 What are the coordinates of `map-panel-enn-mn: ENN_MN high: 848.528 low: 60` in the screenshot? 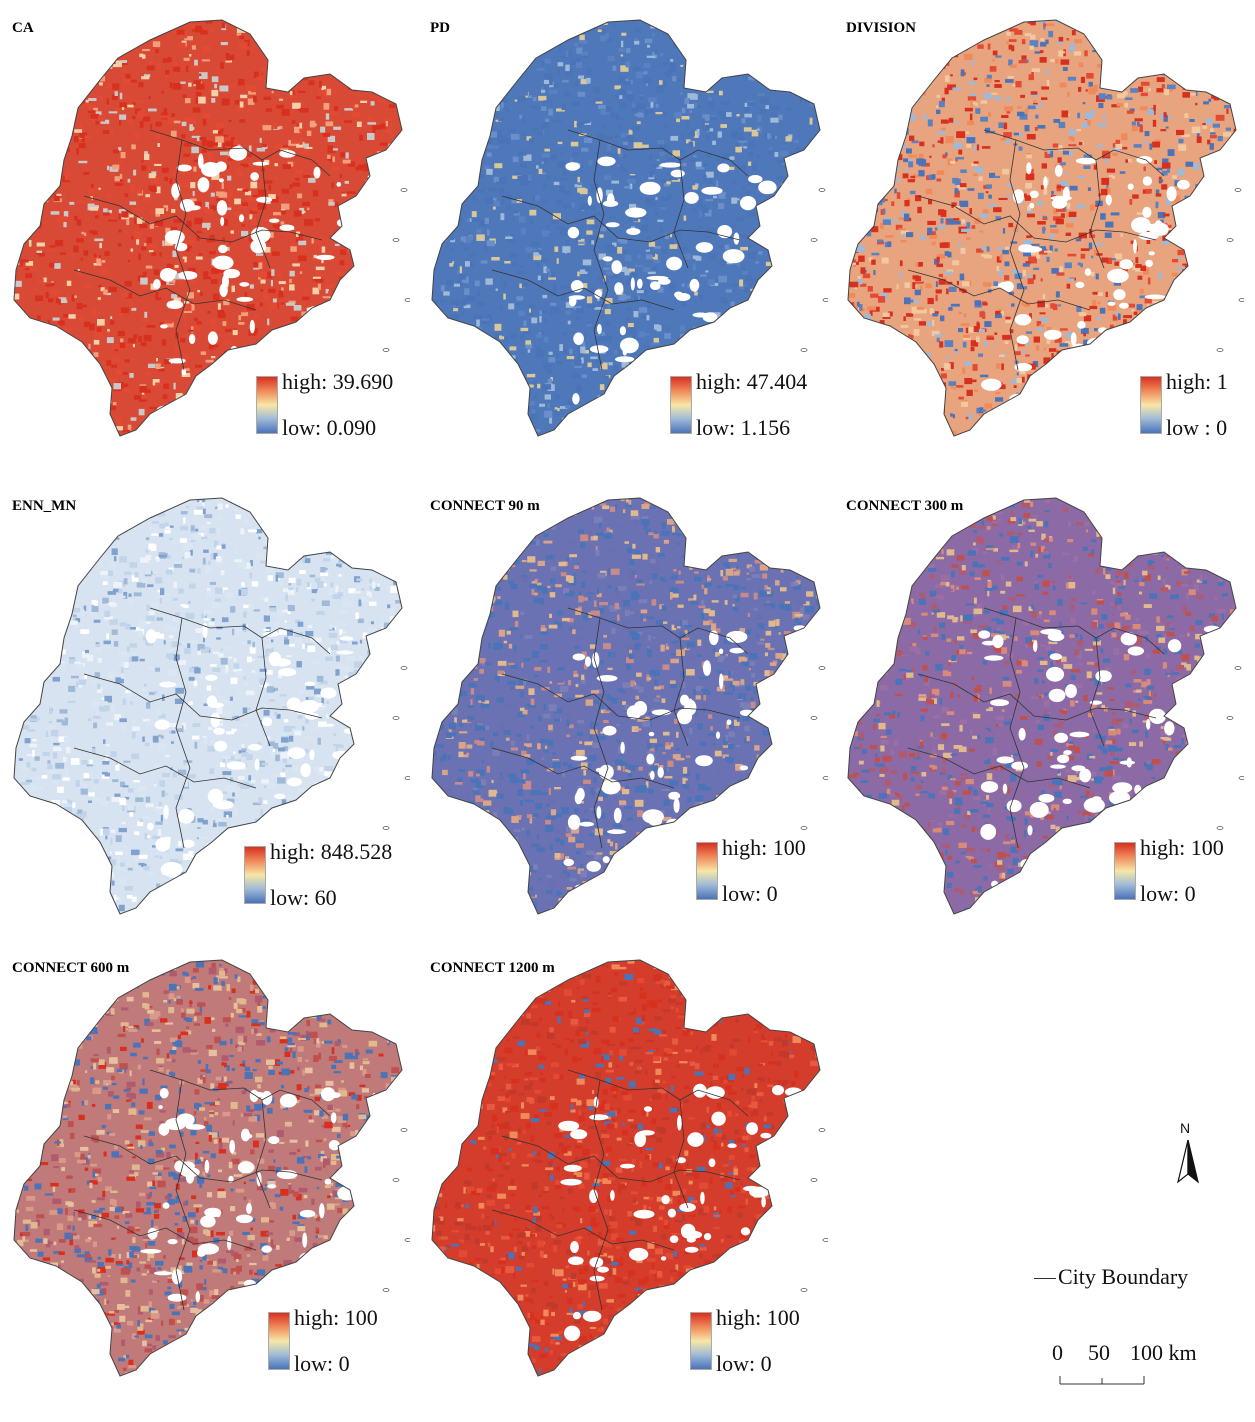 It's located at (205, 710).